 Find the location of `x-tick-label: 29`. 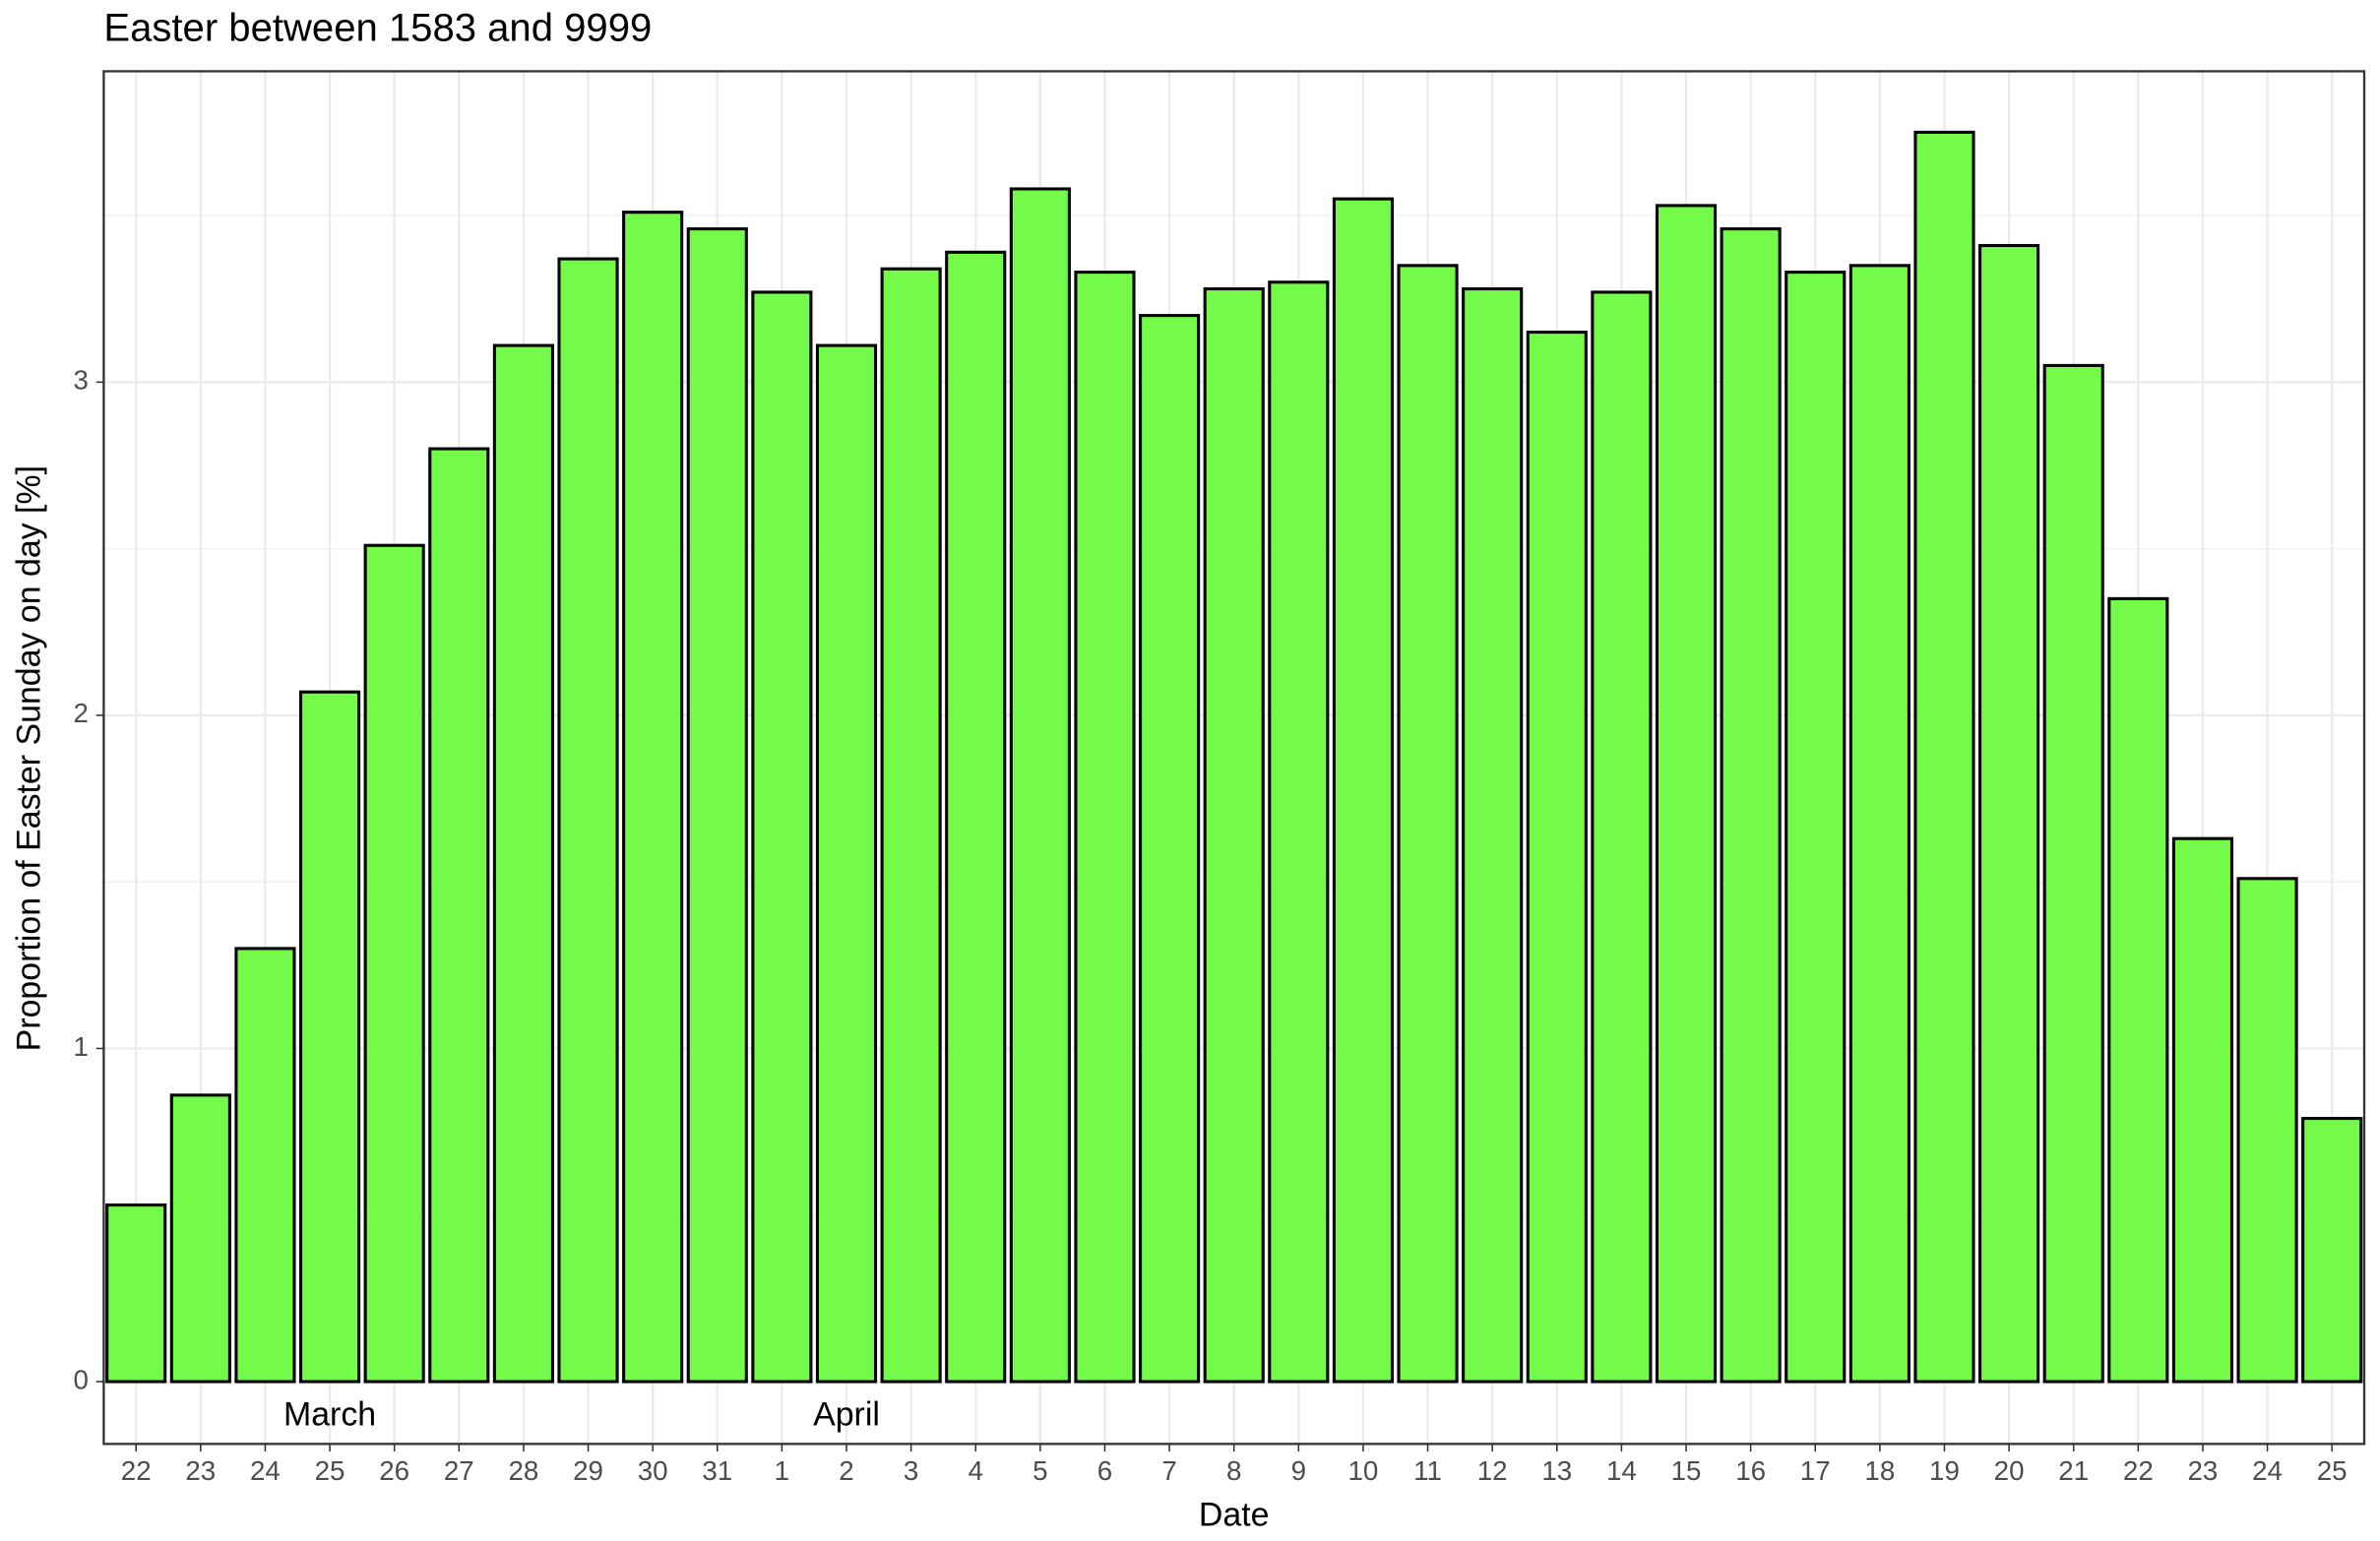

x-tick-label: 29 is located at coordinates (588, 1470).